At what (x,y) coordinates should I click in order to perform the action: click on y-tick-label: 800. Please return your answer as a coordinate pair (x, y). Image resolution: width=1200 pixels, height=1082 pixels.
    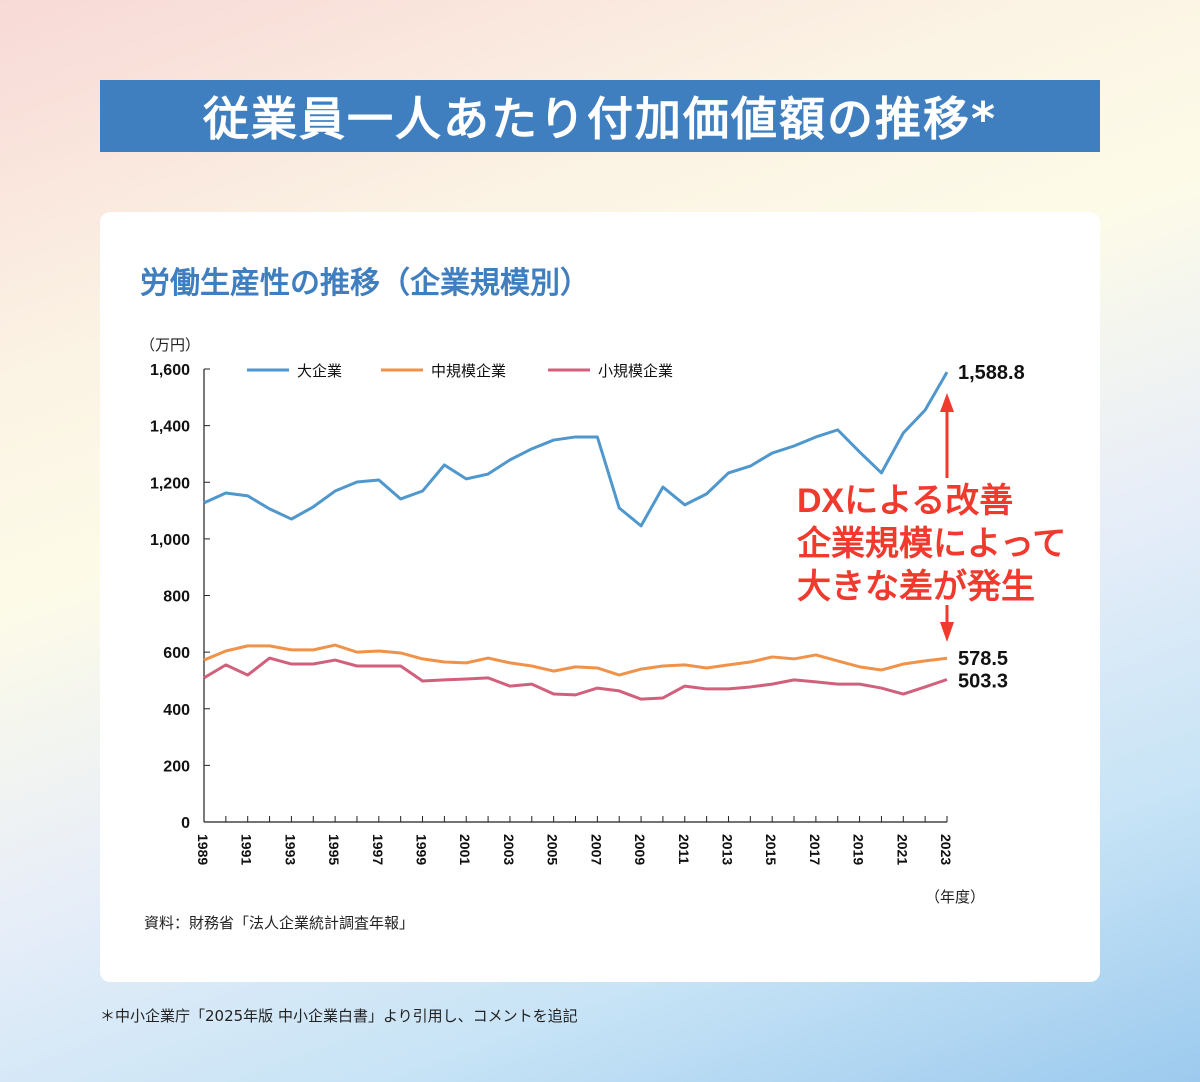
    Looking at the image, I should click on (176, 597).